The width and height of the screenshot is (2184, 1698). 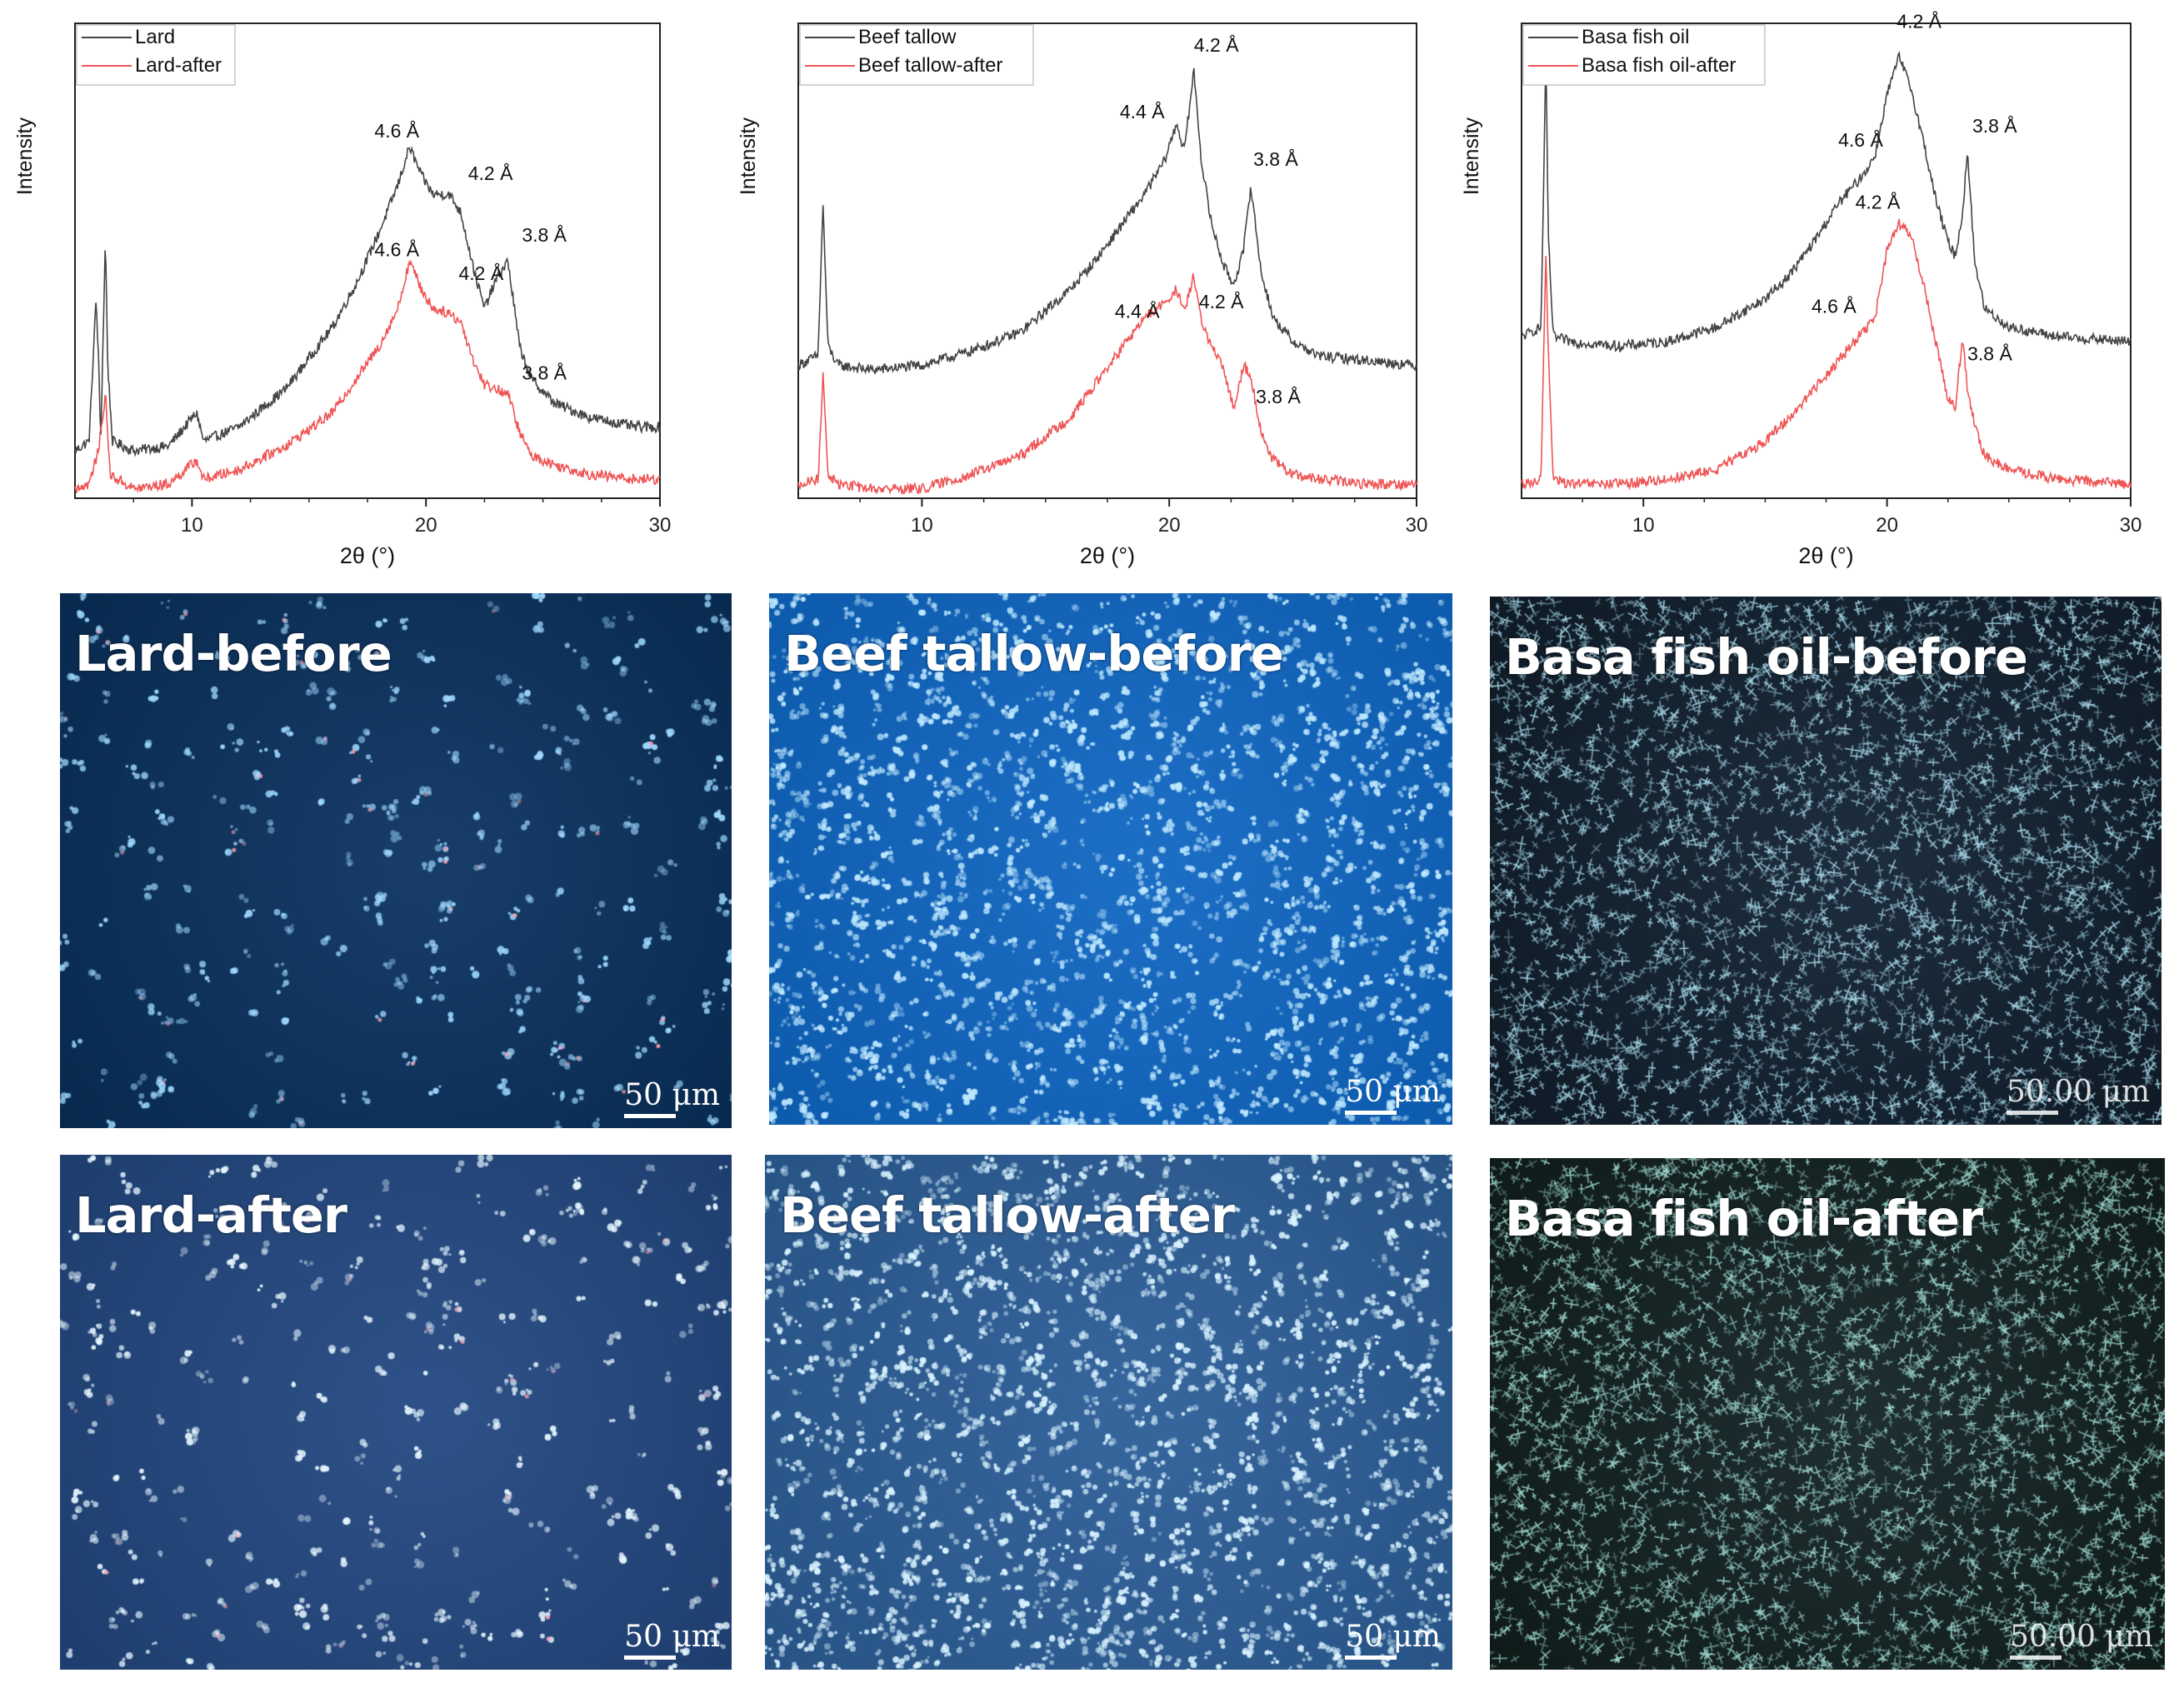 I want to click on legend-entry: Basa fish oil, so click(x=1635, y=37).